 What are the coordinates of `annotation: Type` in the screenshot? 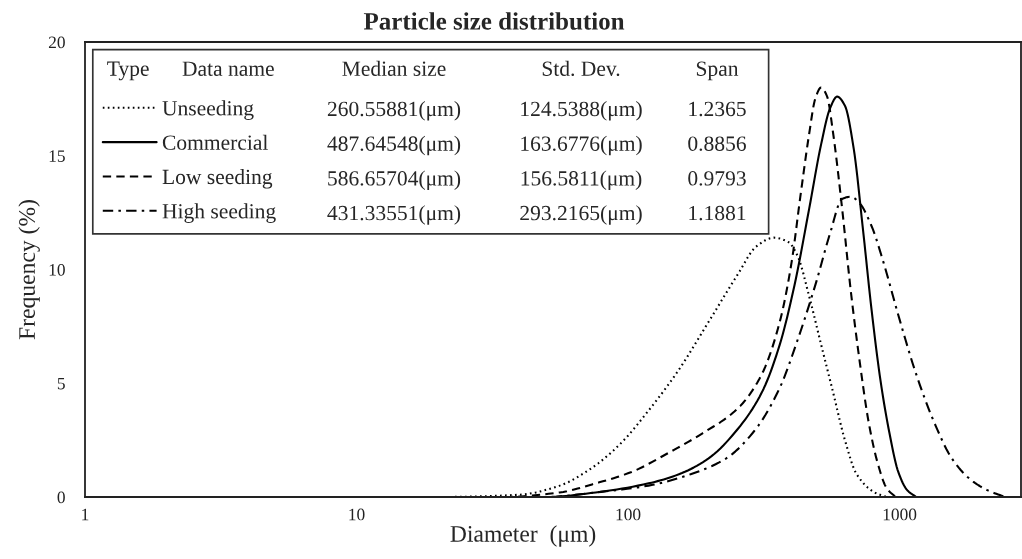 It's located at (128, 71).